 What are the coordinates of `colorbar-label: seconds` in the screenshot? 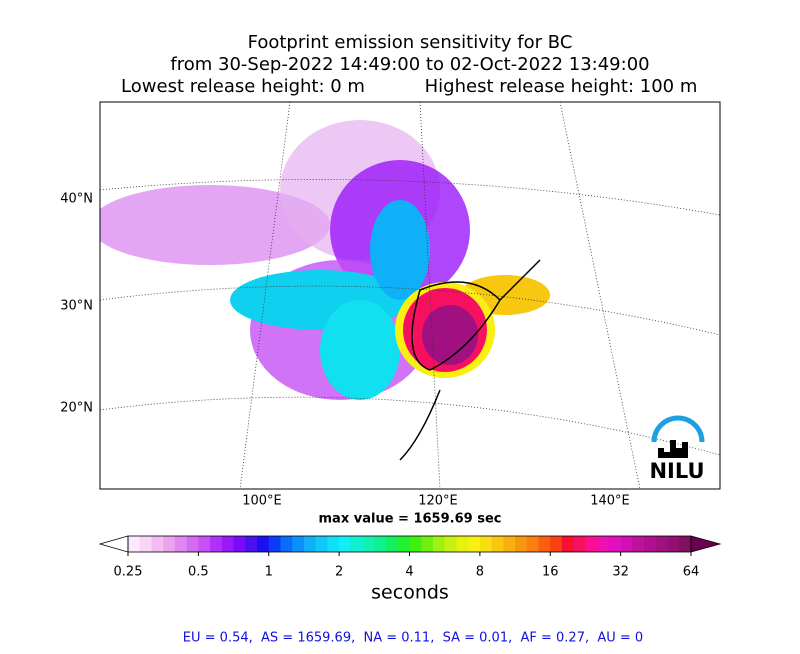 It's located at (410, 593).